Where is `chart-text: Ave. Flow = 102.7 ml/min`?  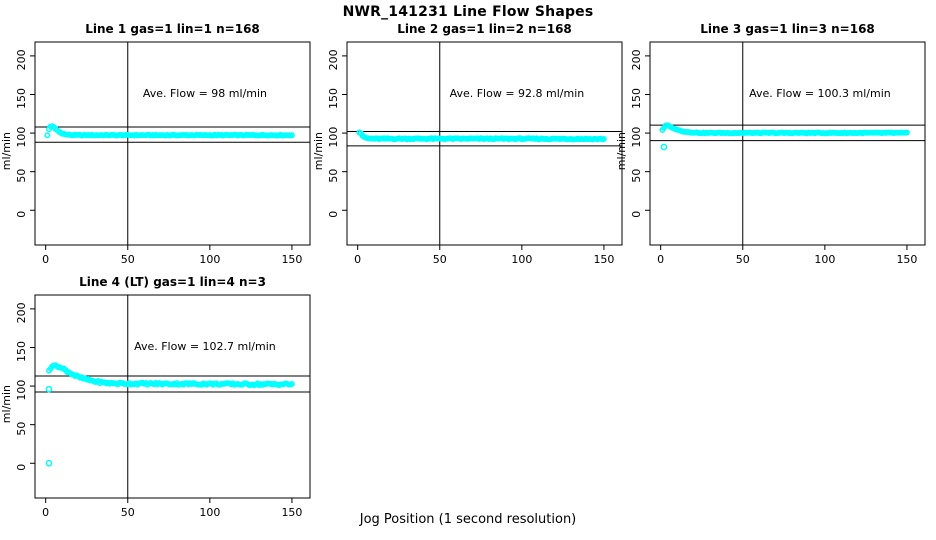 chart-text: Ave. Flow = 102.7 ml/min is located at coordinates (205, 346).